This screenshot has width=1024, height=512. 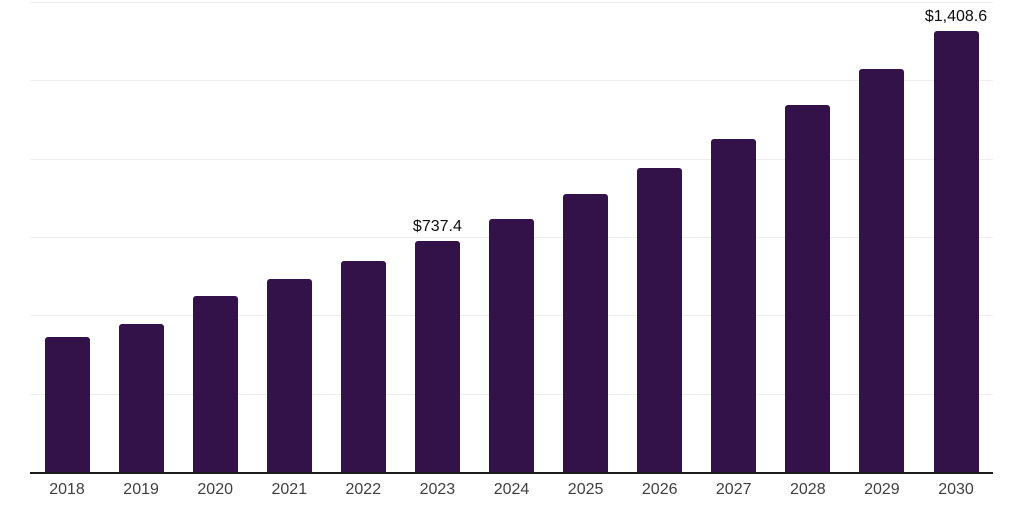 What do you see at coordinates (882, 270) in the screenshot?
I see `bar-2029` at bounding box center [882, 270].